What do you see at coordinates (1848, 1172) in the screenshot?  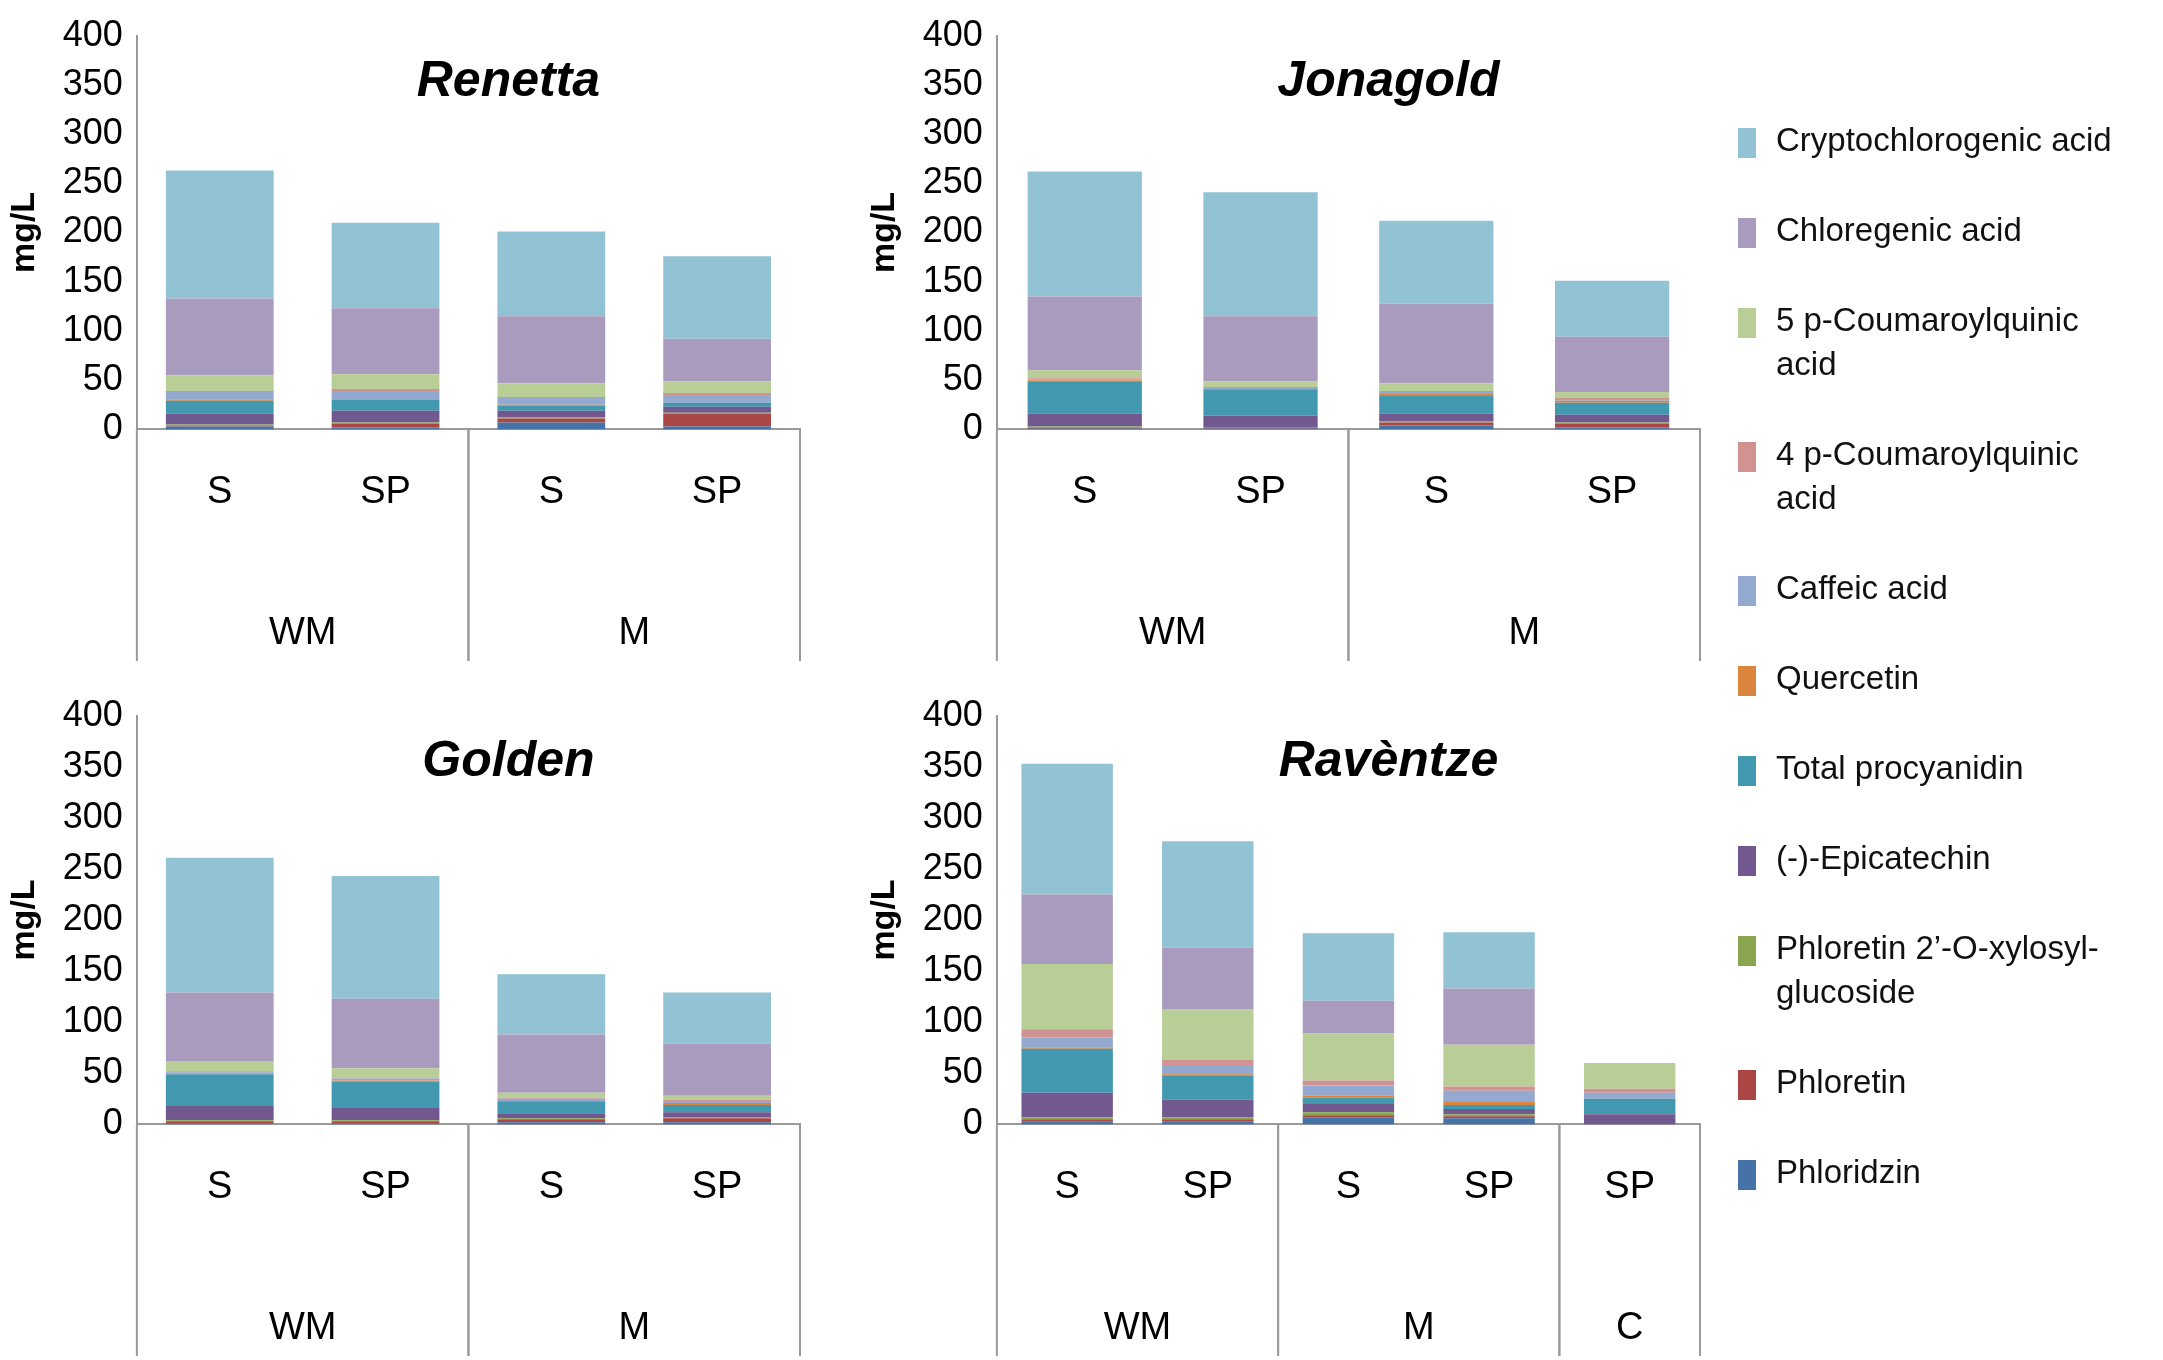 I see `legend-label: Phloridzin` at bounding box center [1848, 1172].